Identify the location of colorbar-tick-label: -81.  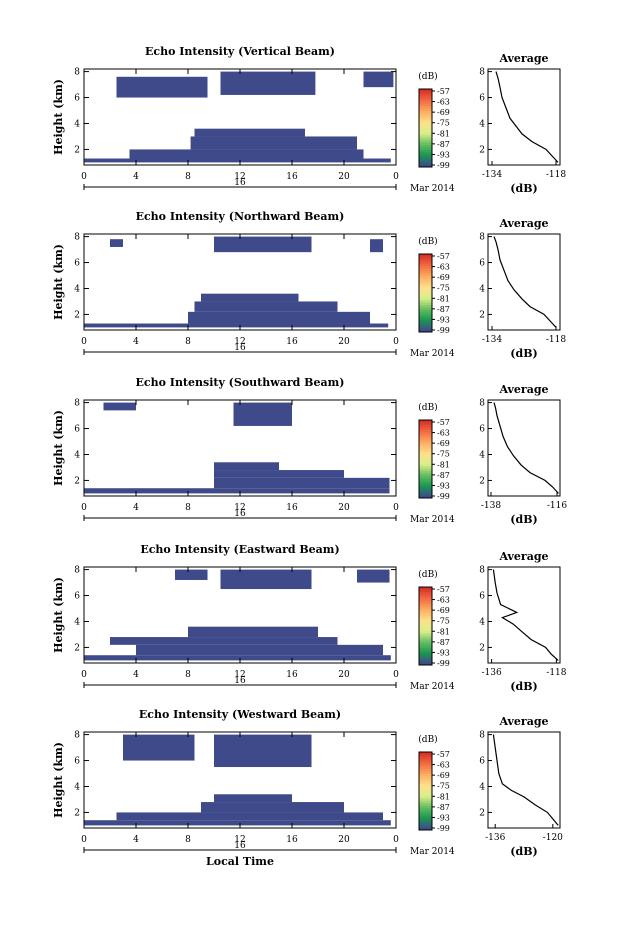
(443, 133).